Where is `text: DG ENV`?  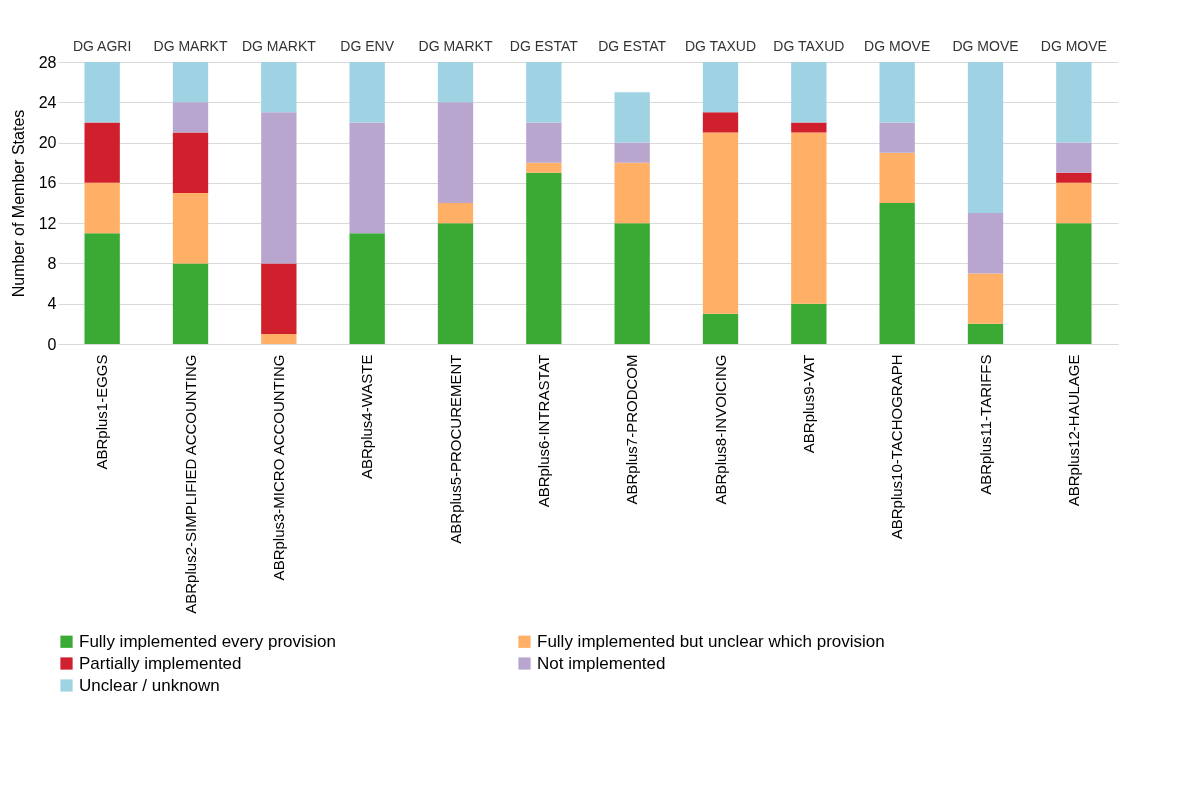 text: DG ENV is located at coordinates (367, 46).